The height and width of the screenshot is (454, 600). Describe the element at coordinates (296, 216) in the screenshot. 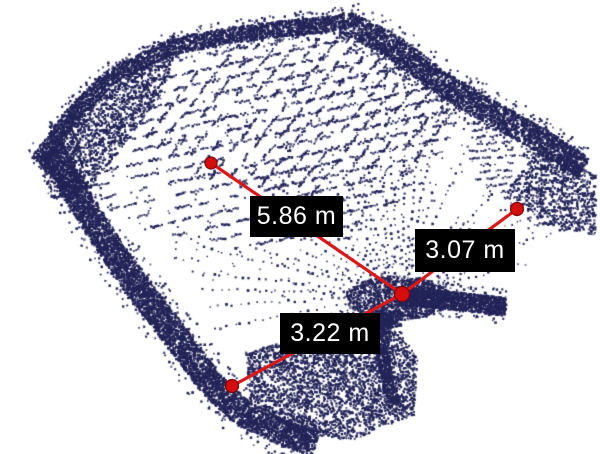

I see `distance-label-1: 5.86 m` at that location.